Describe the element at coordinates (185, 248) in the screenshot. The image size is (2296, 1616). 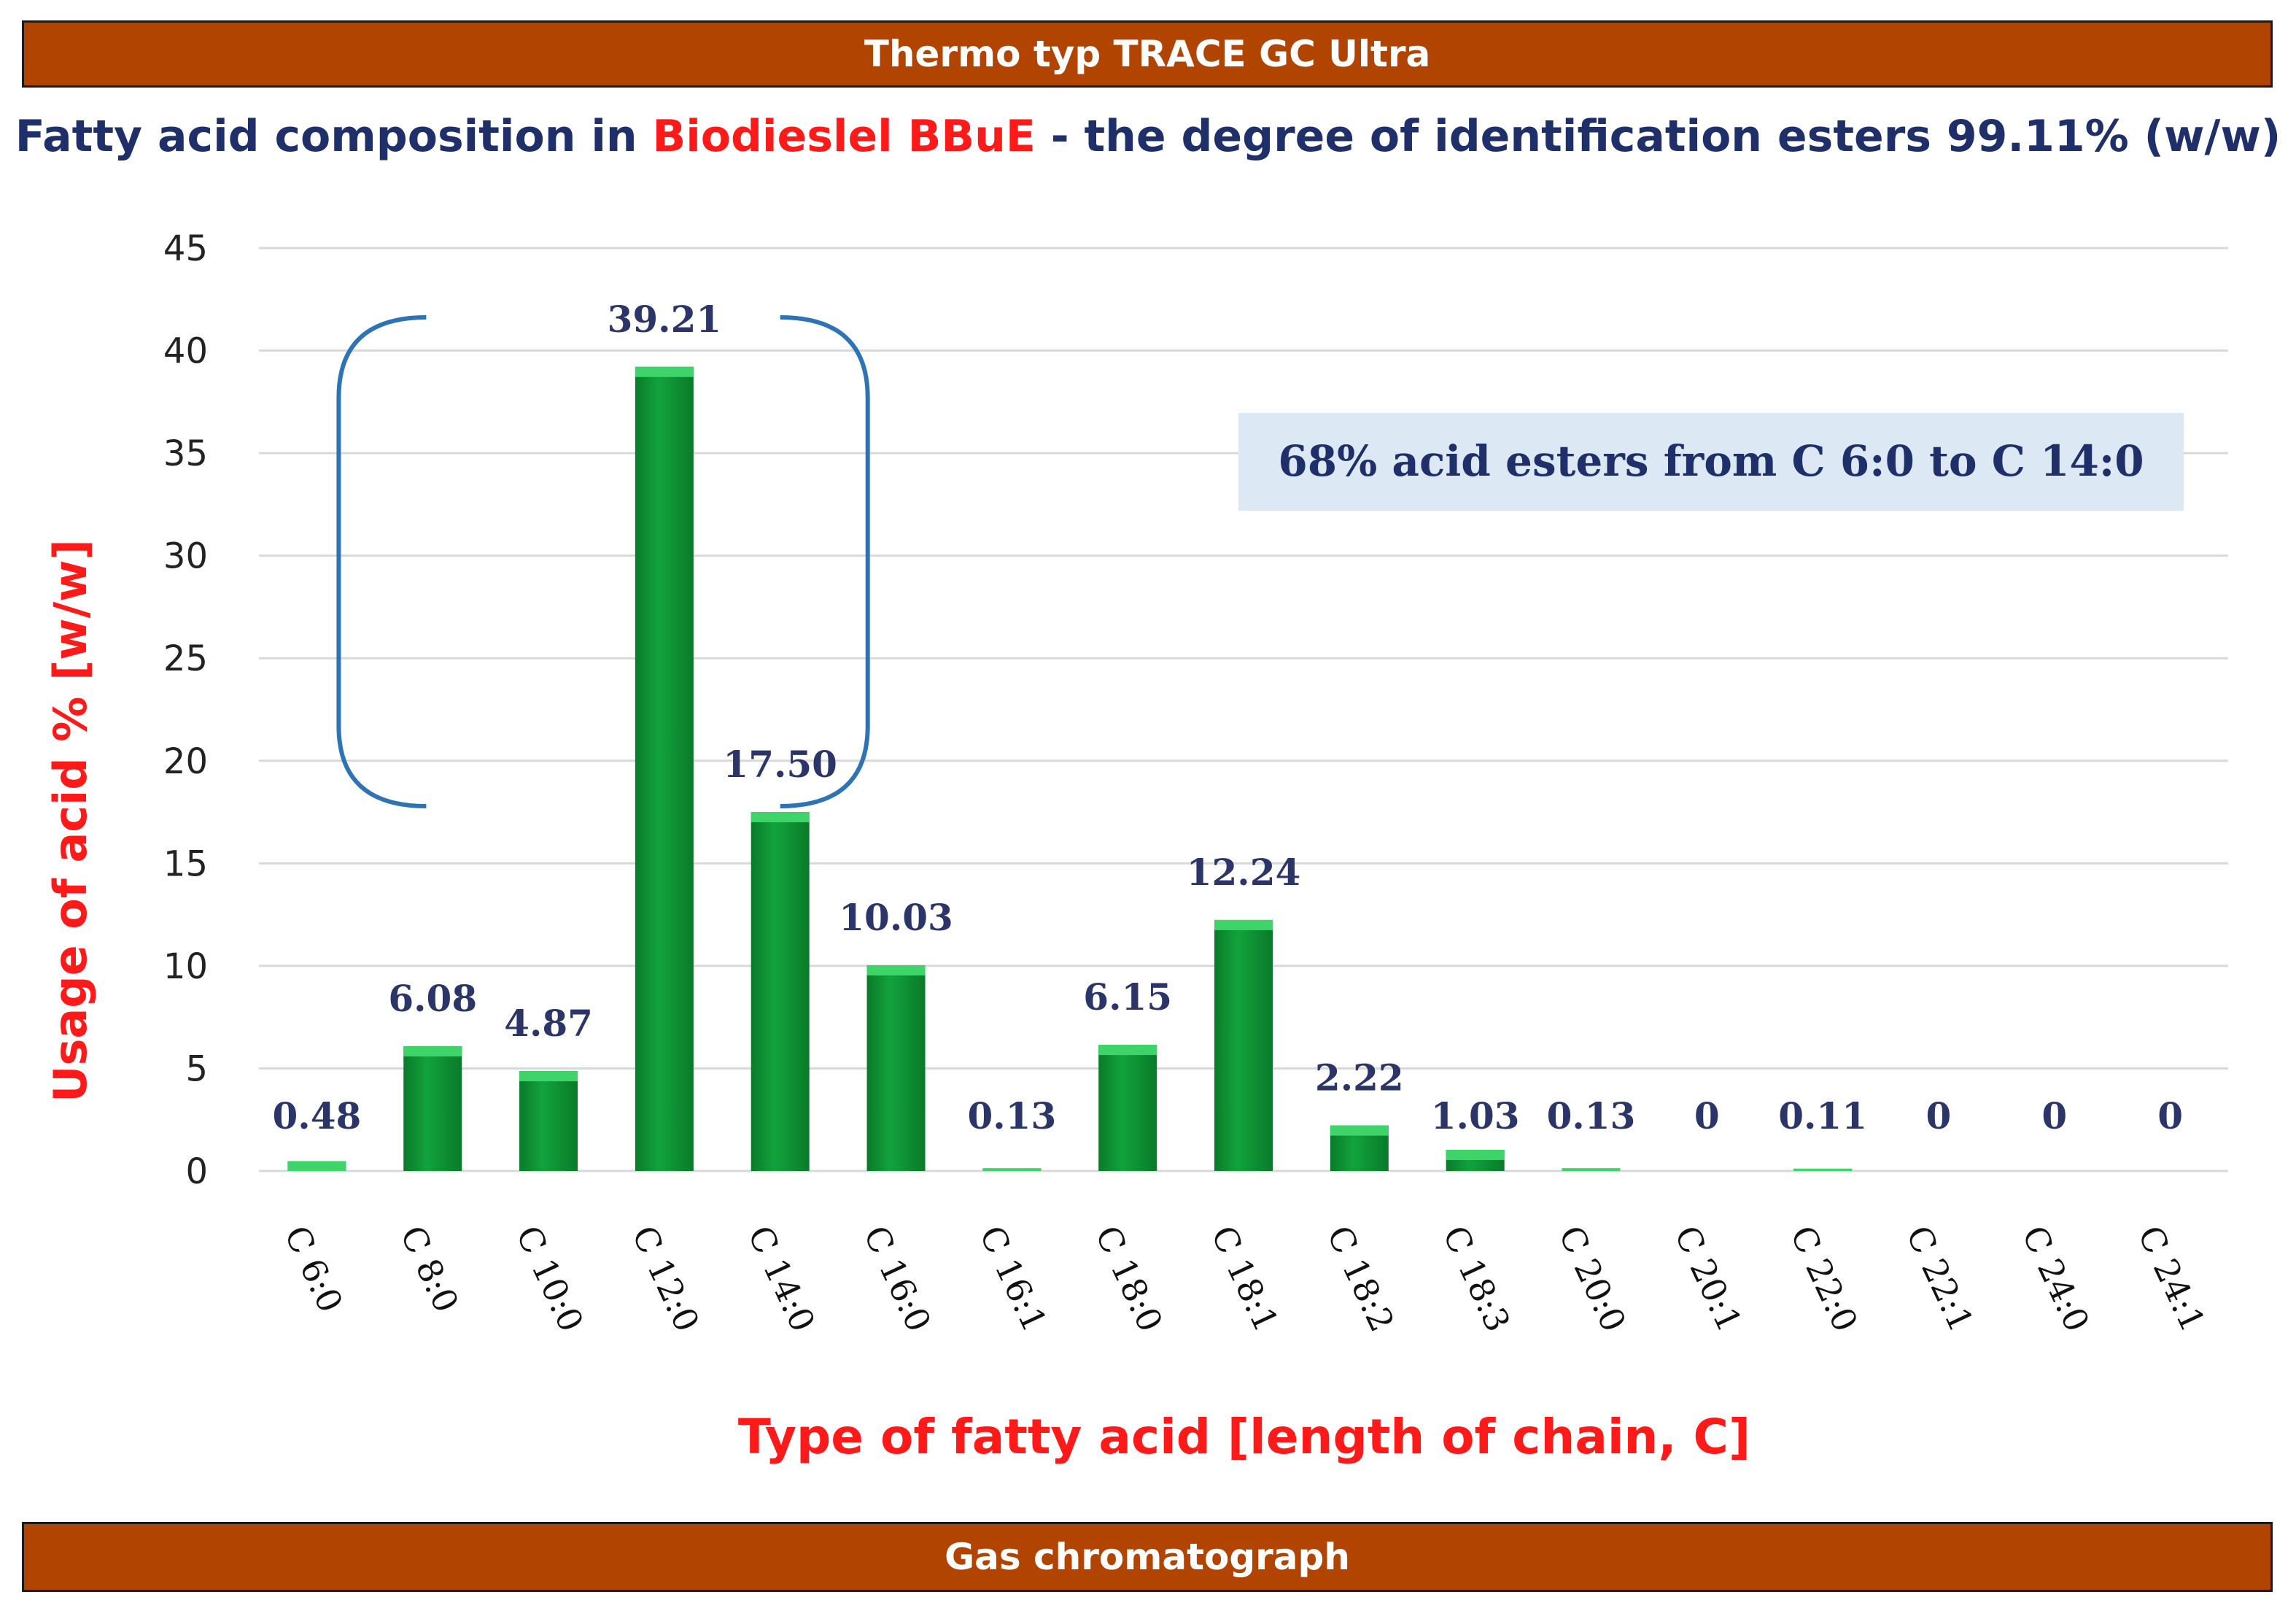
I see `y-tick-label: 45` at that location.